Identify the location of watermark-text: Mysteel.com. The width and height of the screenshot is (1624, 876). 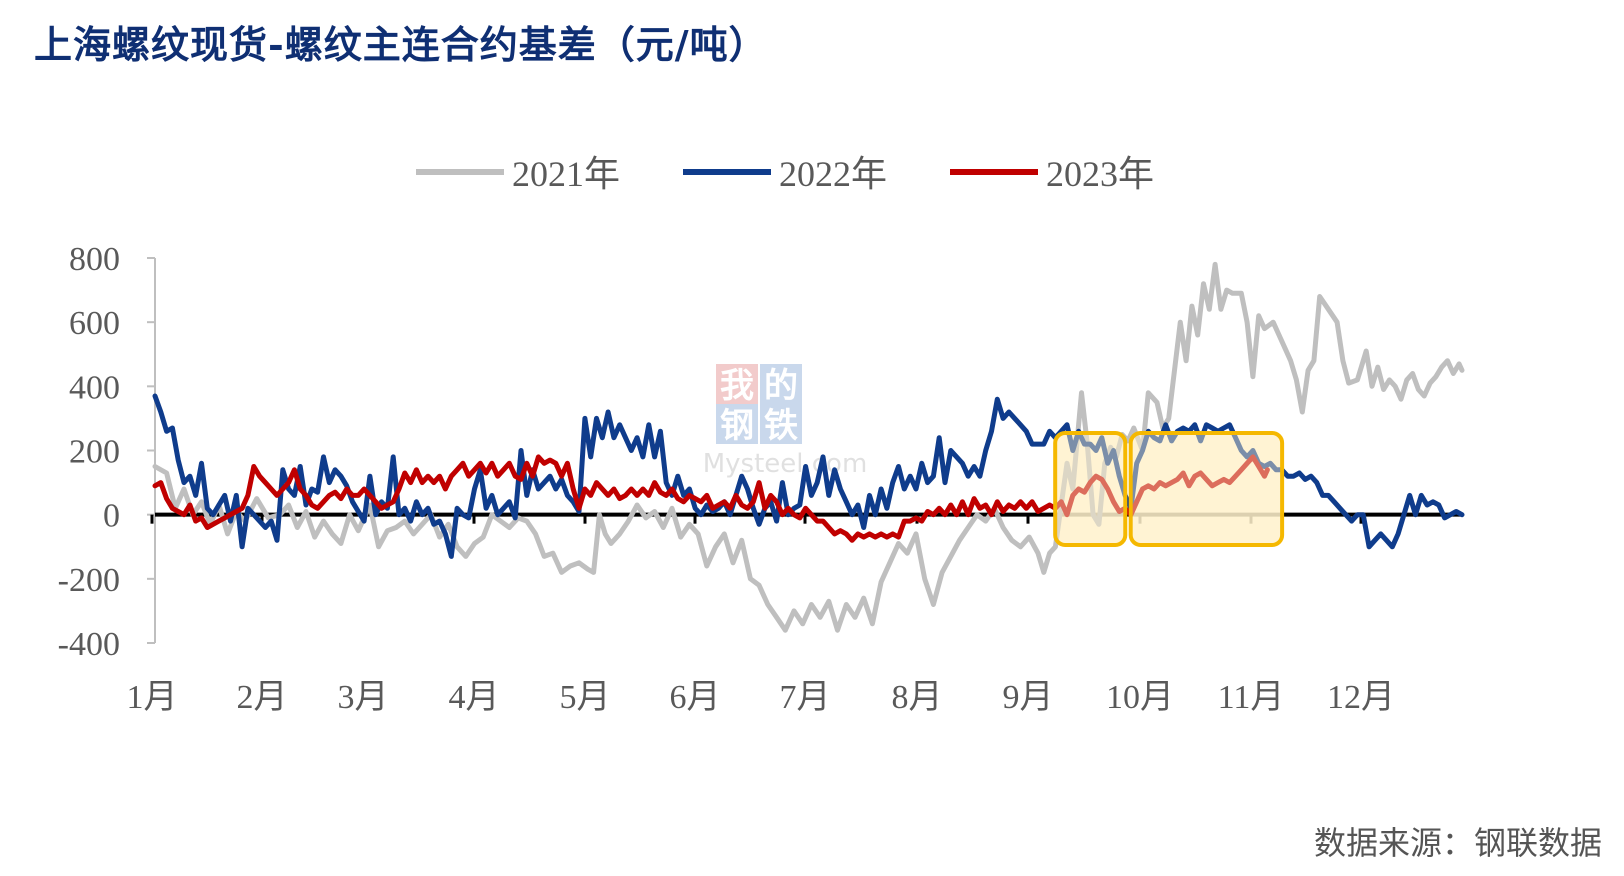
(785, 464).